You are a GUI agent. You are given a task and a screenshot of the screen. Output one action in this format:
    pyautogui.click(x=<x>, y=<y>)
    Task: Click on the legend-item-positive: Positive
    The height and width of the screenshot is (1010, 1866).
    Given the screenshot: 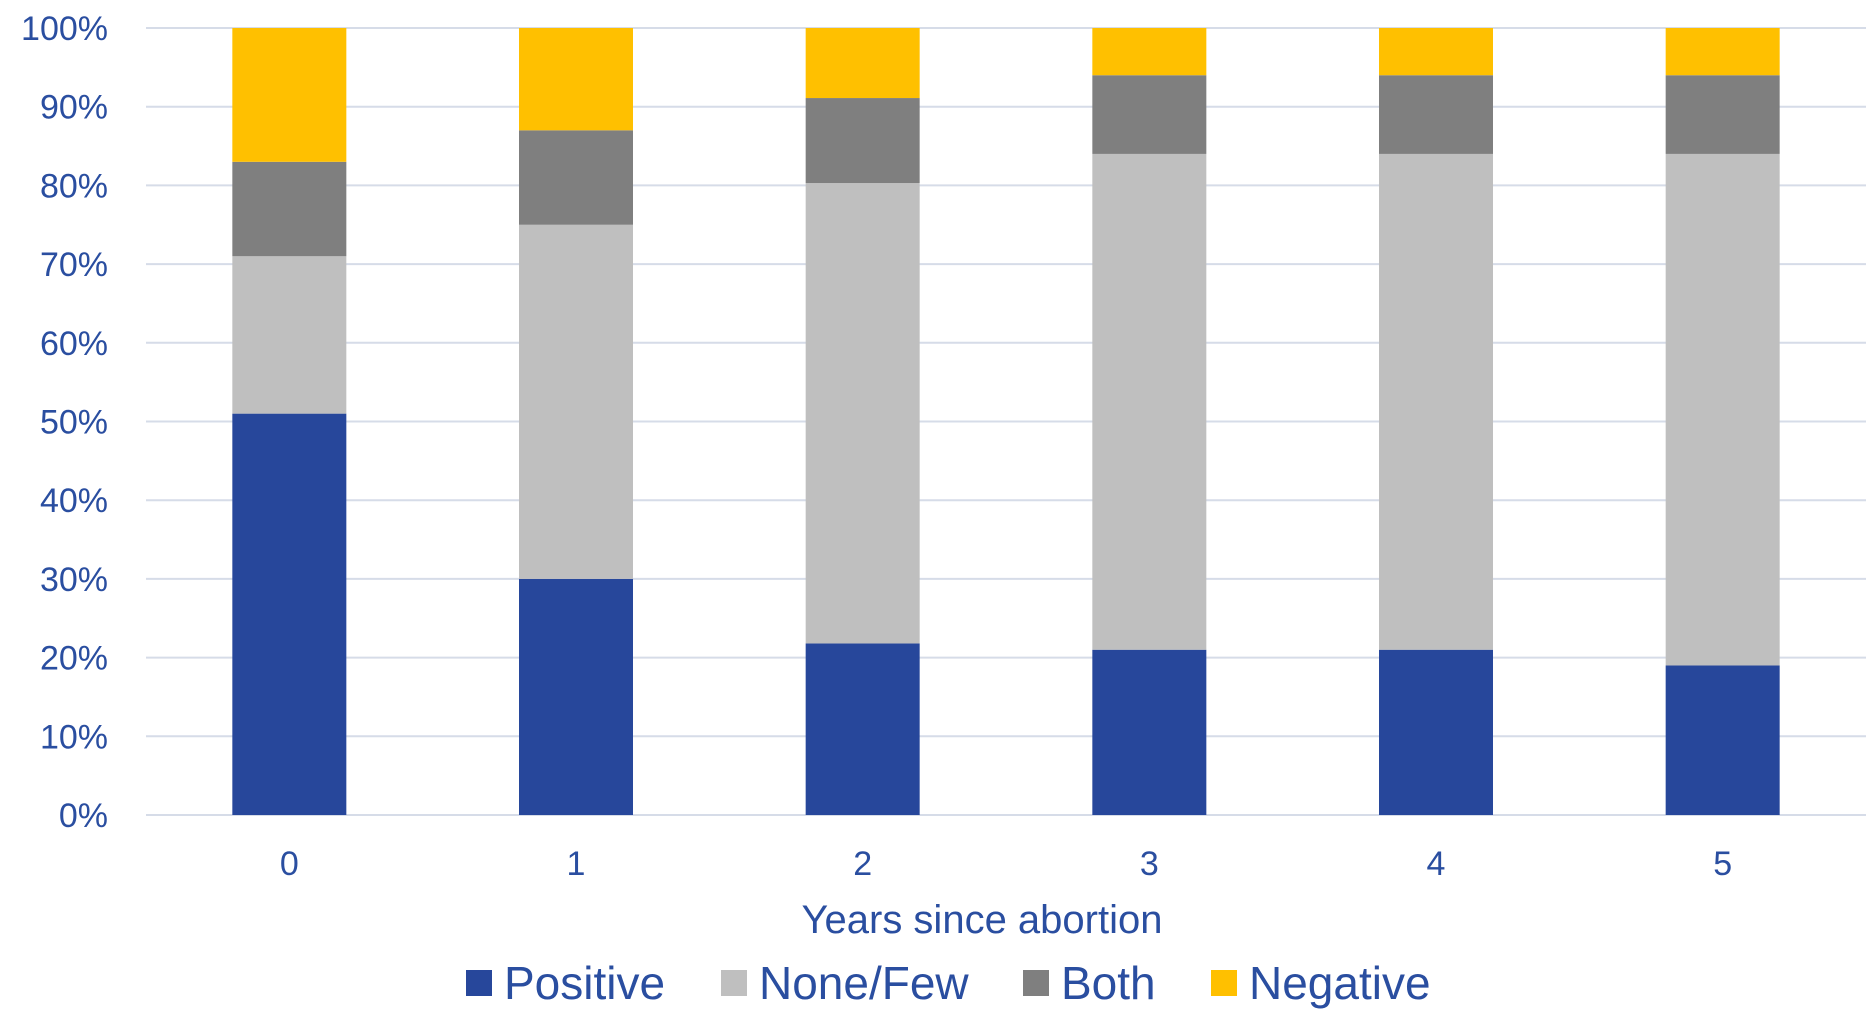 What is the action you would take?
    pyautogui.click(x=565, y=983)
    